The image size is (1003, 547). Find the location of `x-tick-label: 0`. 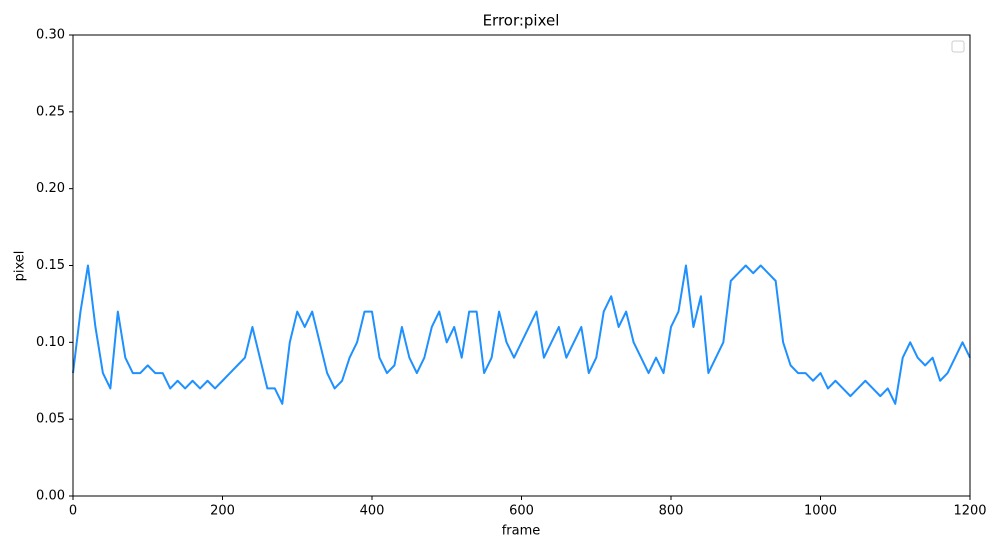

x-tick-label: 0 is located at coordinates (73, 511).